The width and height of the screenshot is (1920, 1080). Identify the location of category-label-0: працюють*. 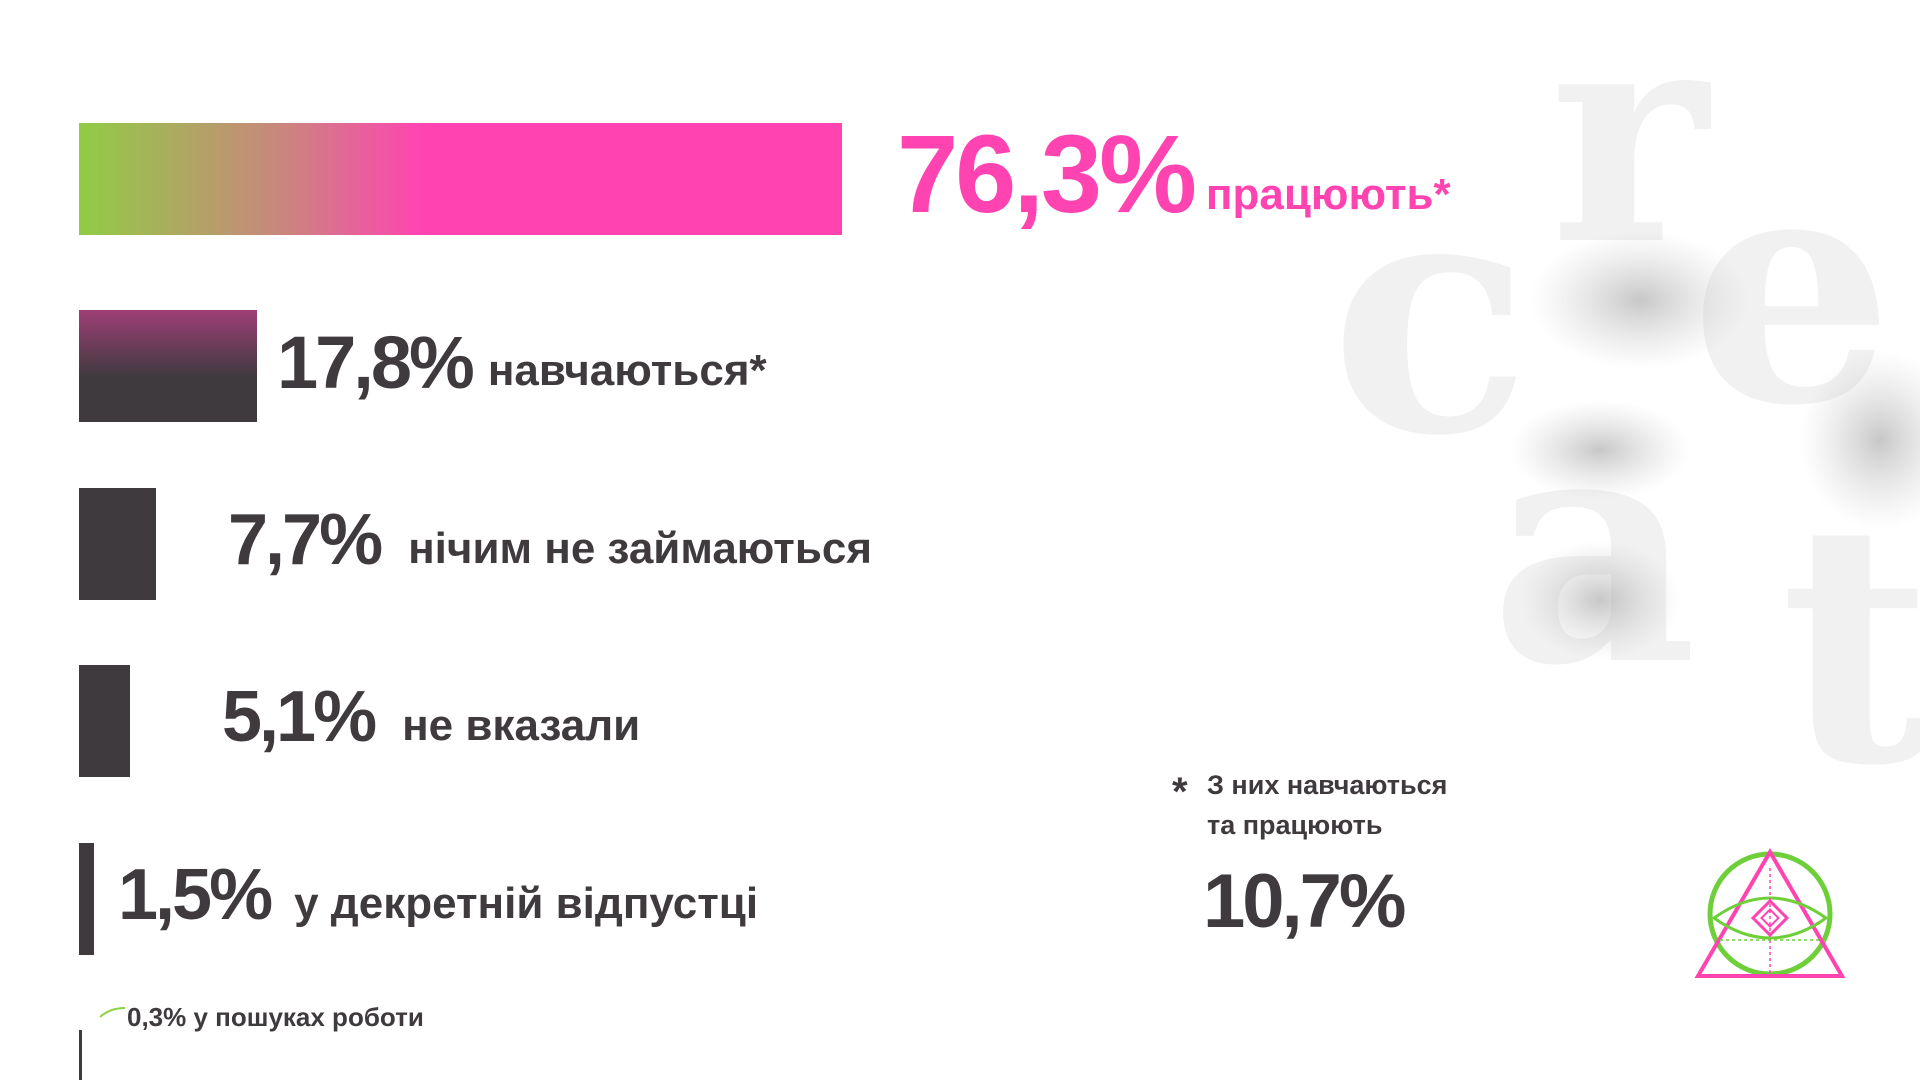
(1328, 195).